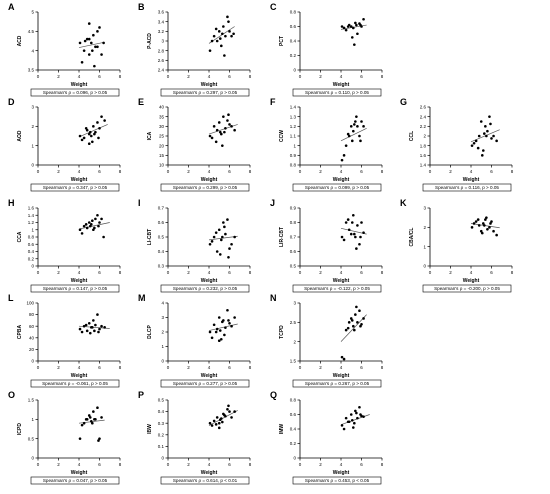  What do you see at coordinates (150, 332) in the screenshot?
I see `y-axis-label: DLCP` at bounding box center [150, 332].